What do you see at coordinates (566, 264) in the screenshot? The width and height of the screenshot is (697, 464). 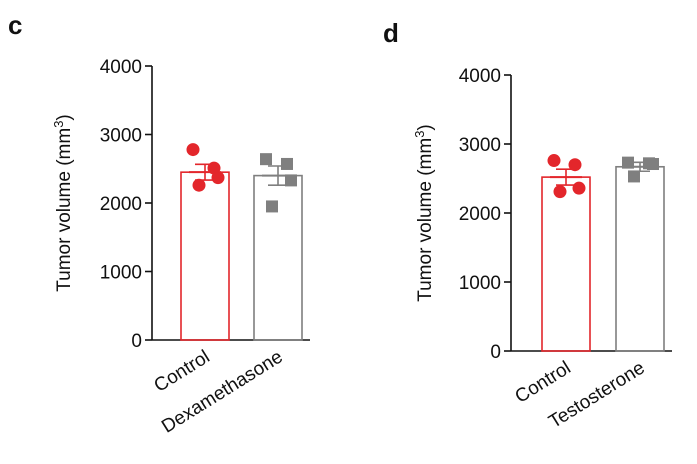 I see `panel-d-bar-control` at bounding box center [566, 264].